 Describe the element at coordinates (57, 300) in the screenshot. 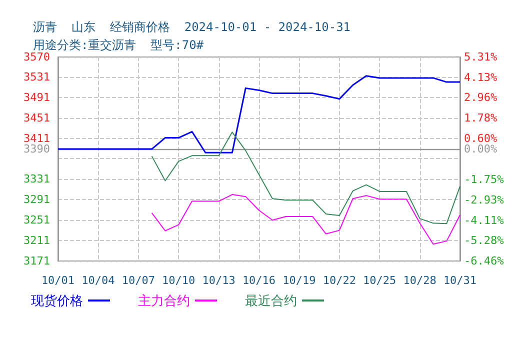

I see `legend-label: 现货价格` at that location.